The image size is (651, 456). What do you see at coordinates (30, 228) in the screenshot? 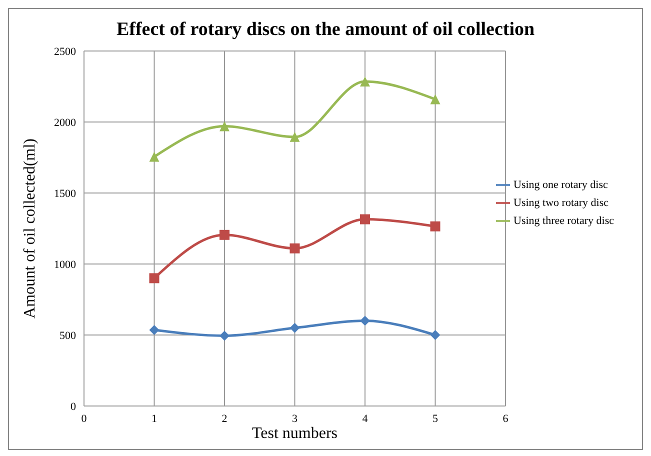
I see `y-axis-title: Amount of oil collected(ml)` at bounding box center [30, 228].